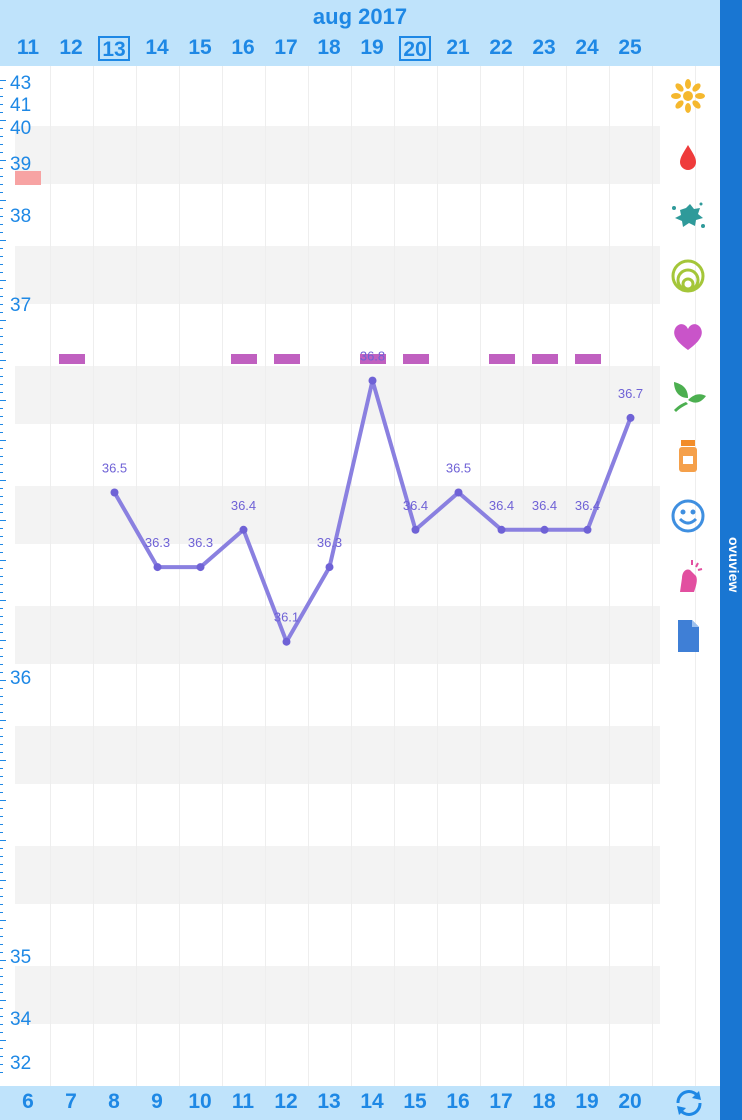  Describe the element at coordinates (688, 336) in the screenshot. I see `heart-icon` at that location.